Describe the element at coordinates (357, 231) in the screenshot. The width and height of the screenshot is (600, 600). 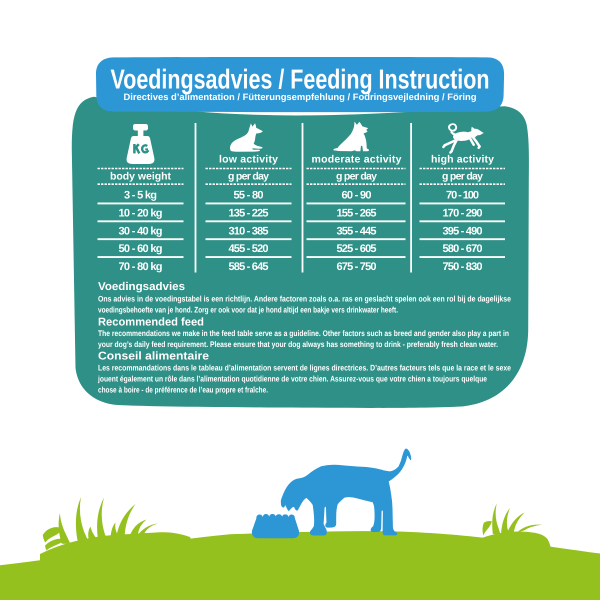
I see `svg-text: 355 - 445` at that location.